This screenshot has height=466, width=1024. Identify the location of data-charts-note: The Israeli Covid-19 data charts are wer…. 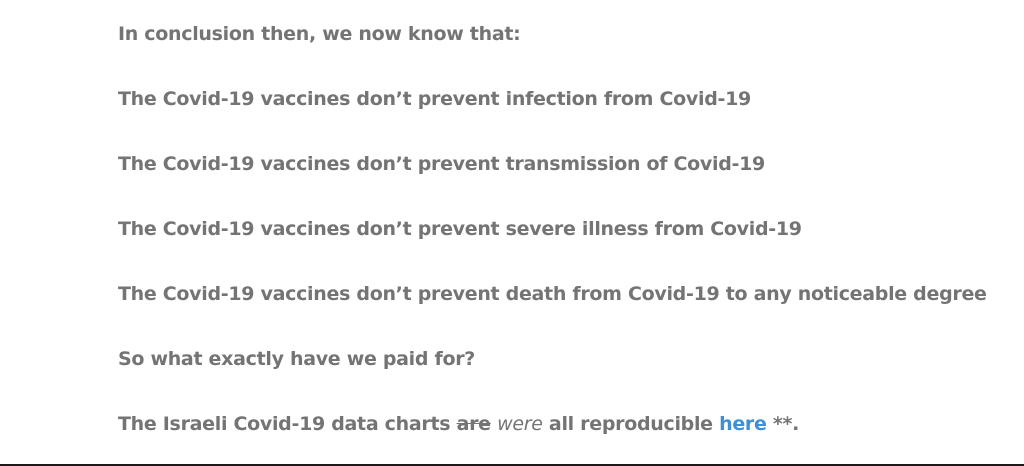
(558, 424).